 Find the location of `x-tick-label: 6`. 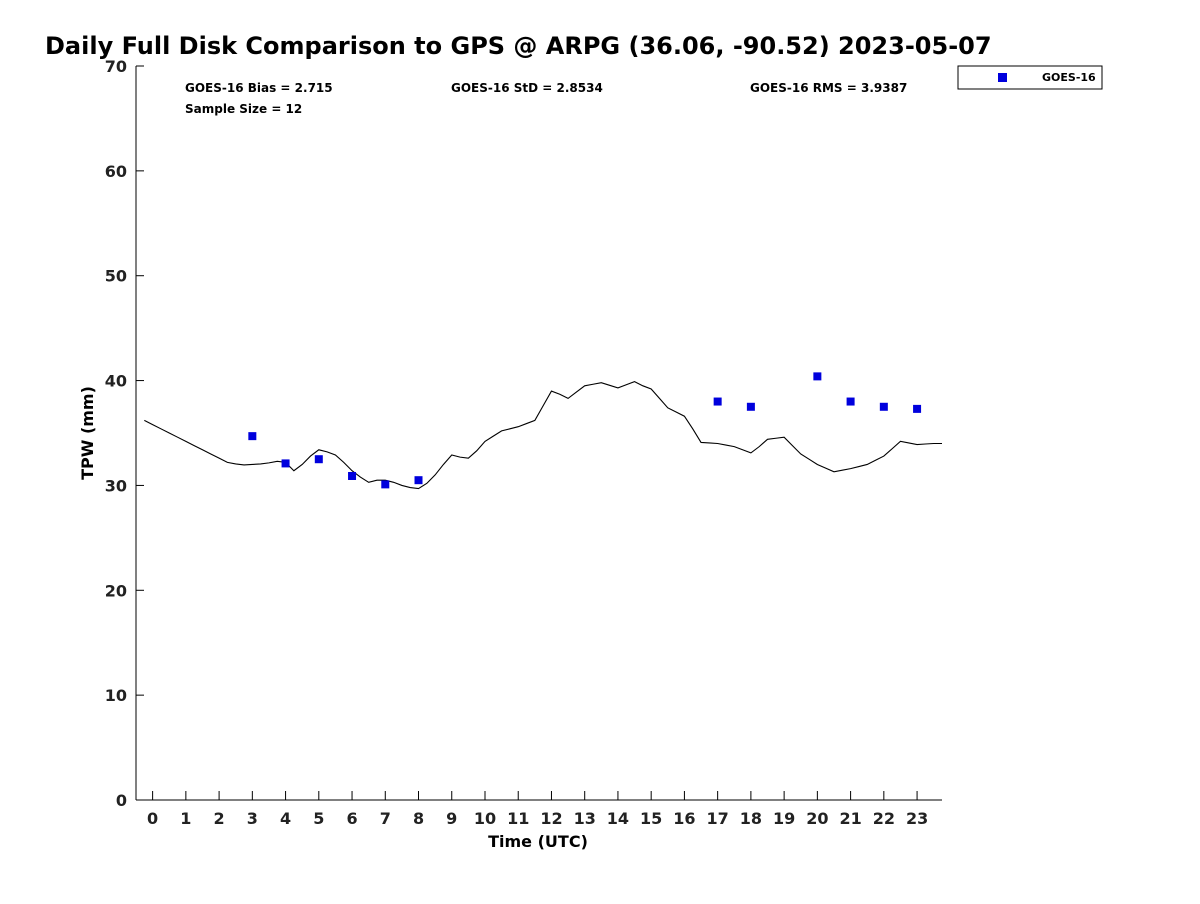

x-tick-label: 6 is located at coordinates (351, 818).